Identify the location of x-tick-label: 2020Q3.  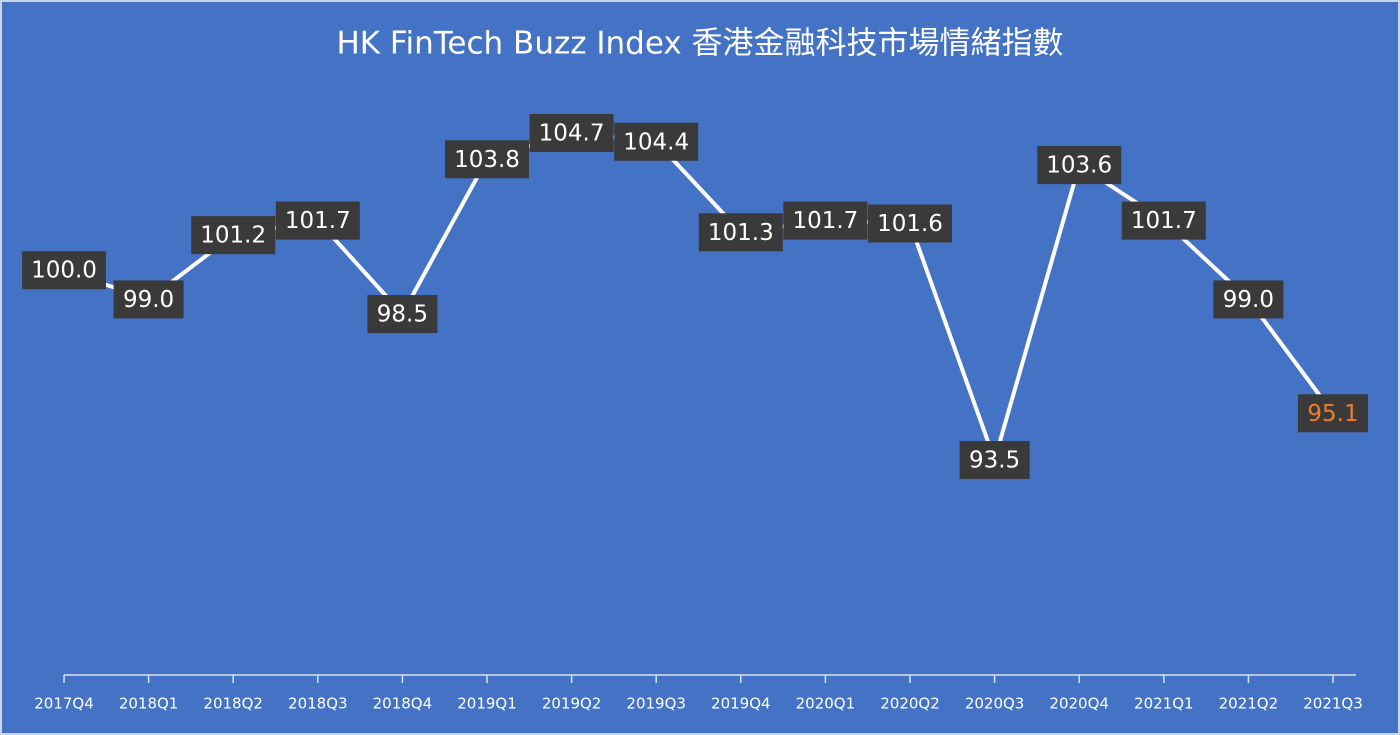
(995, 704).